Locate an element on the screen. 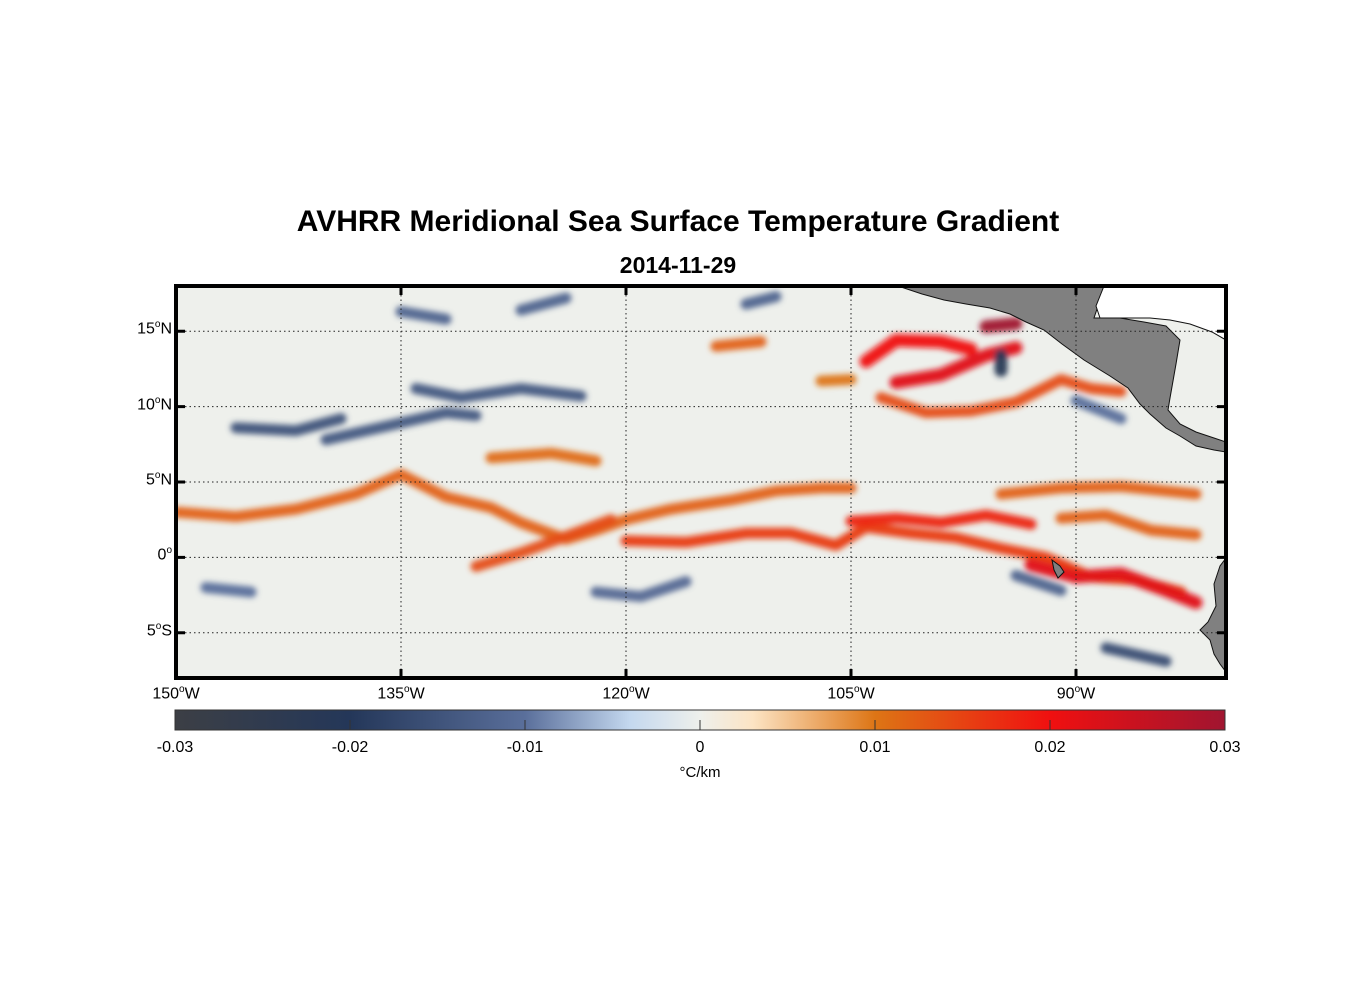 Image resolution: width=1356 pixels, height=1000 pixels. lon-tick-label: 120oW is located at coordinates (626, 693).